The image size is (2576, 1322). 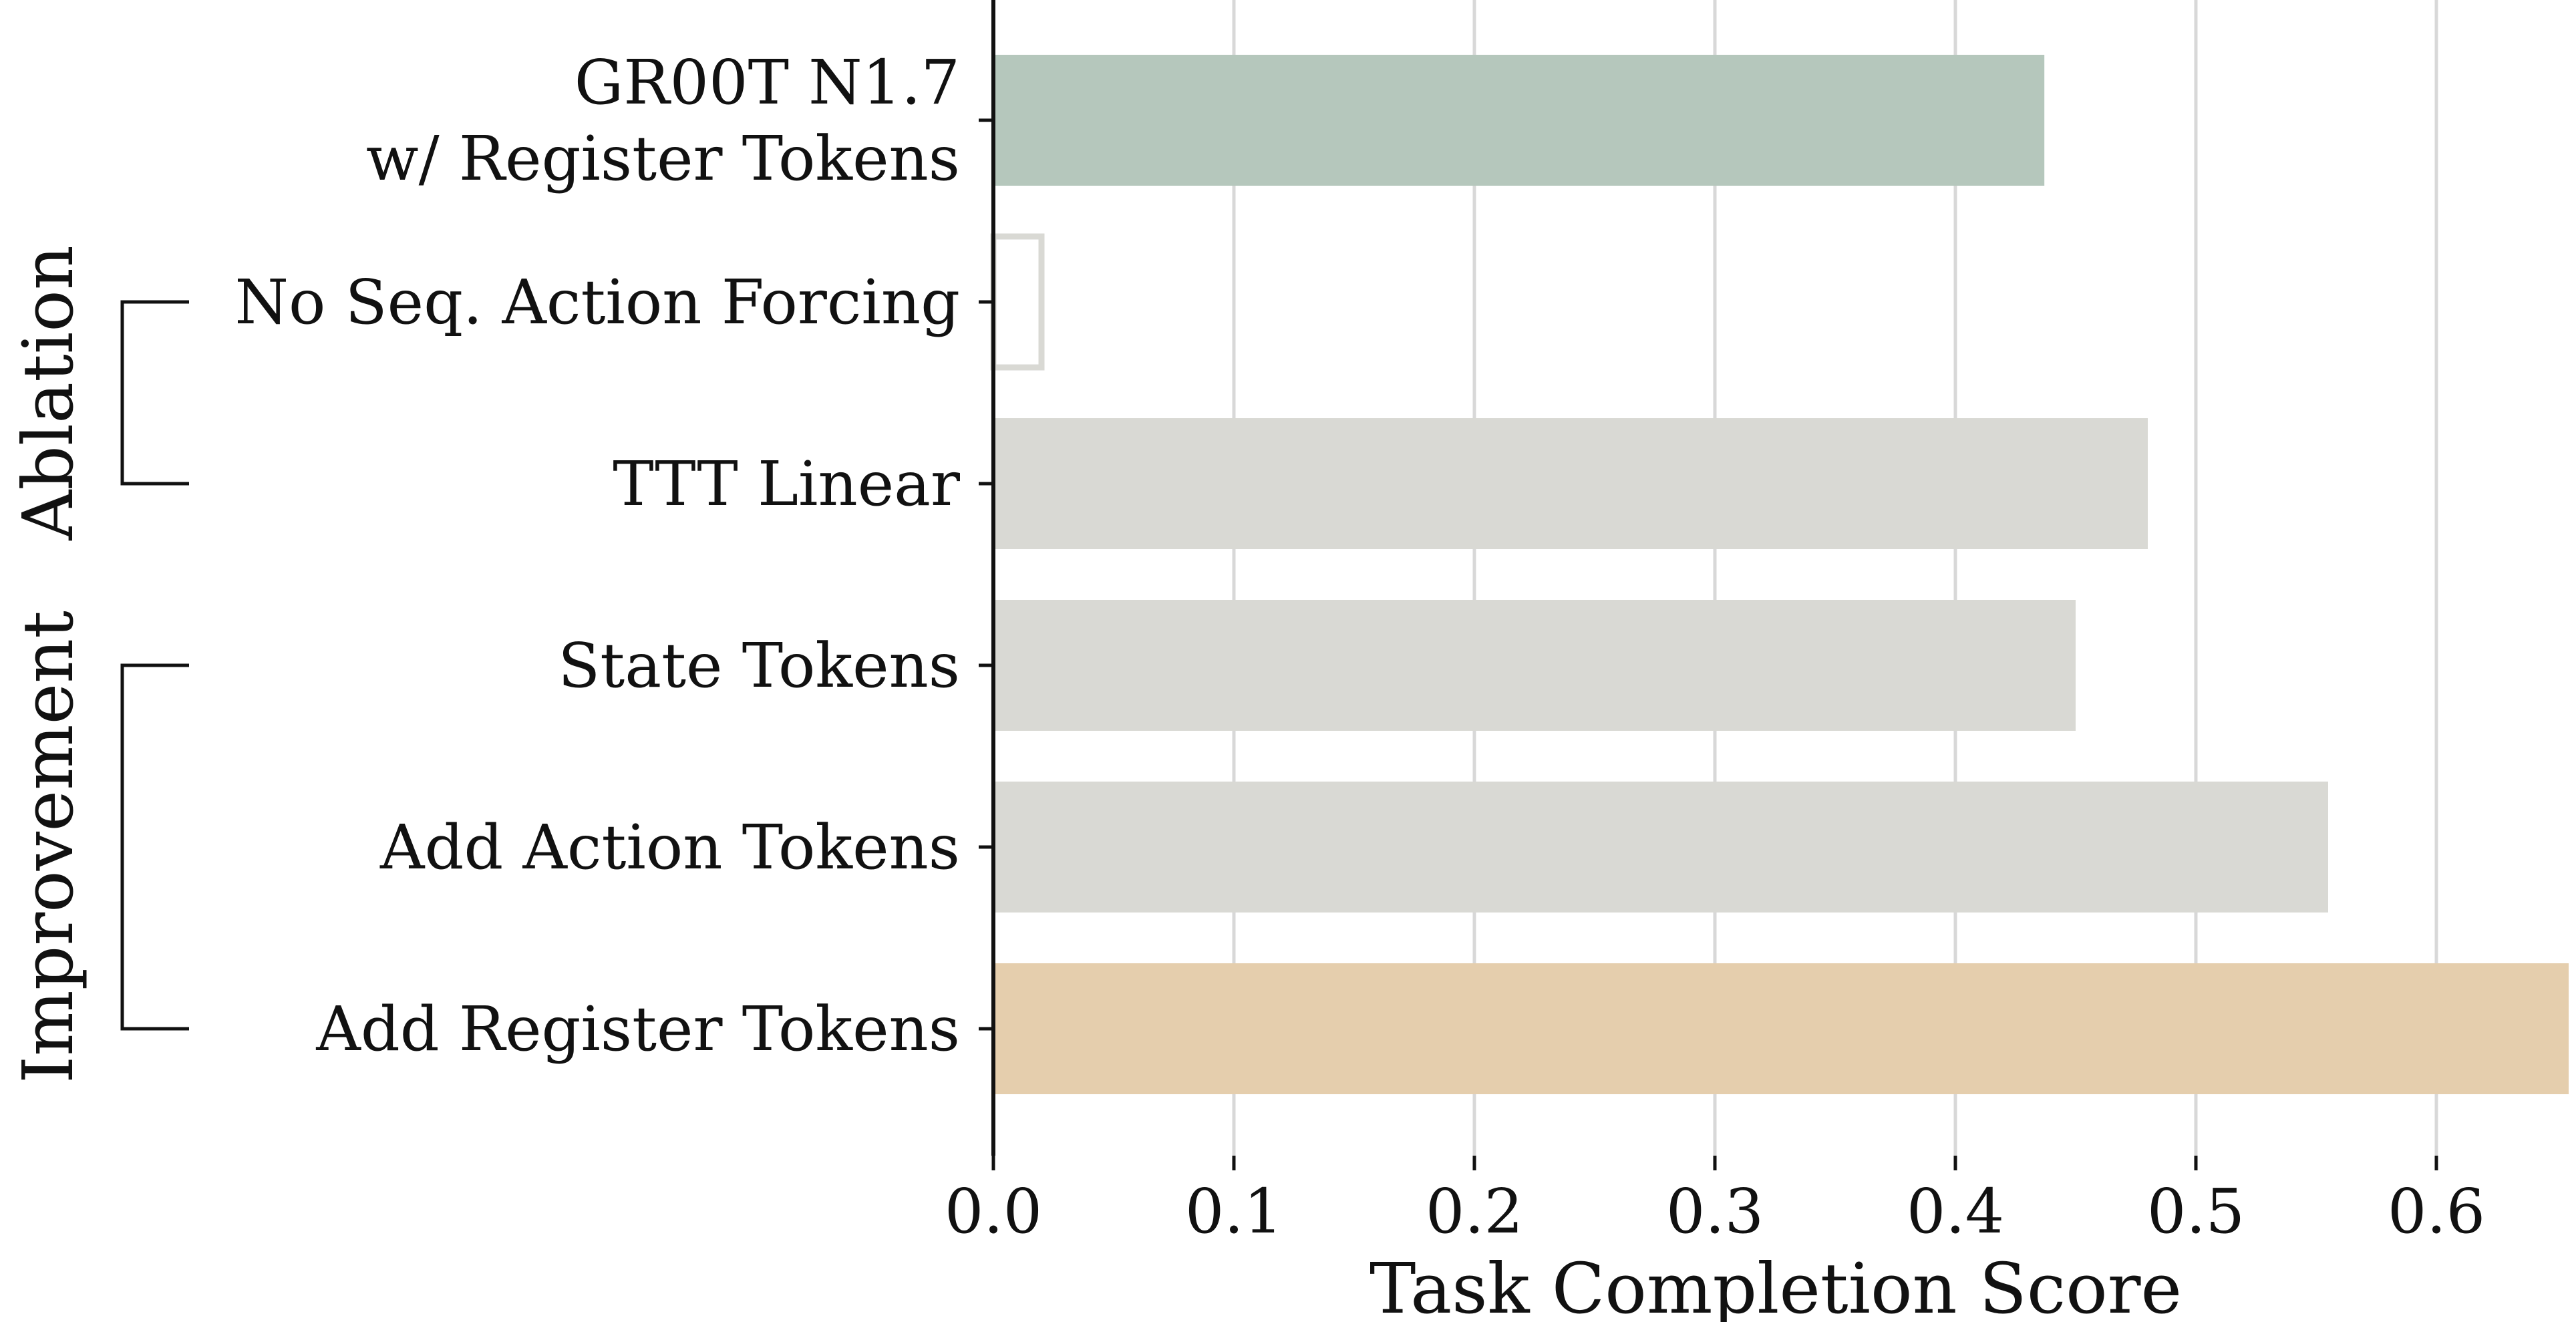 What do you see at coordinates (1474, 1211) in the screenshot?
I see `x-tick-label: 0.2` at bounding box center [1474, 1211].